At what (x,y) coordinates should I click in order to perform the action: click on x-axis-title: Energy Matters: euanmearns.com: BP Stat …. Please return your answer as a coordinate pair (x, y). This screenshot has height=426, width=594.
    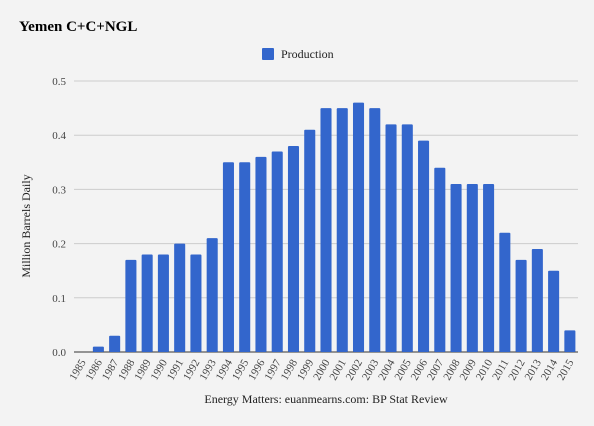
    Looking at the image, I should click on (326, 399).